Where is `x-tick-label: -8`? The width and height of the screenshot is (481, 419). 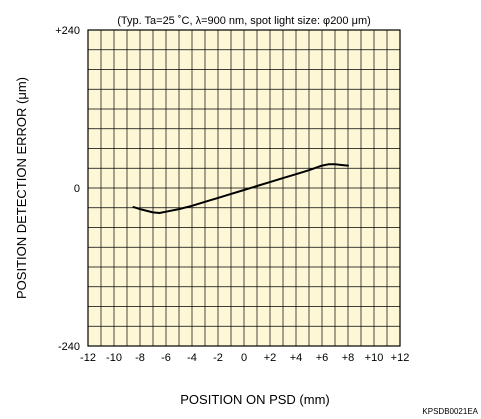 x-tick-label: -8 is located at coordinates (140, 358).